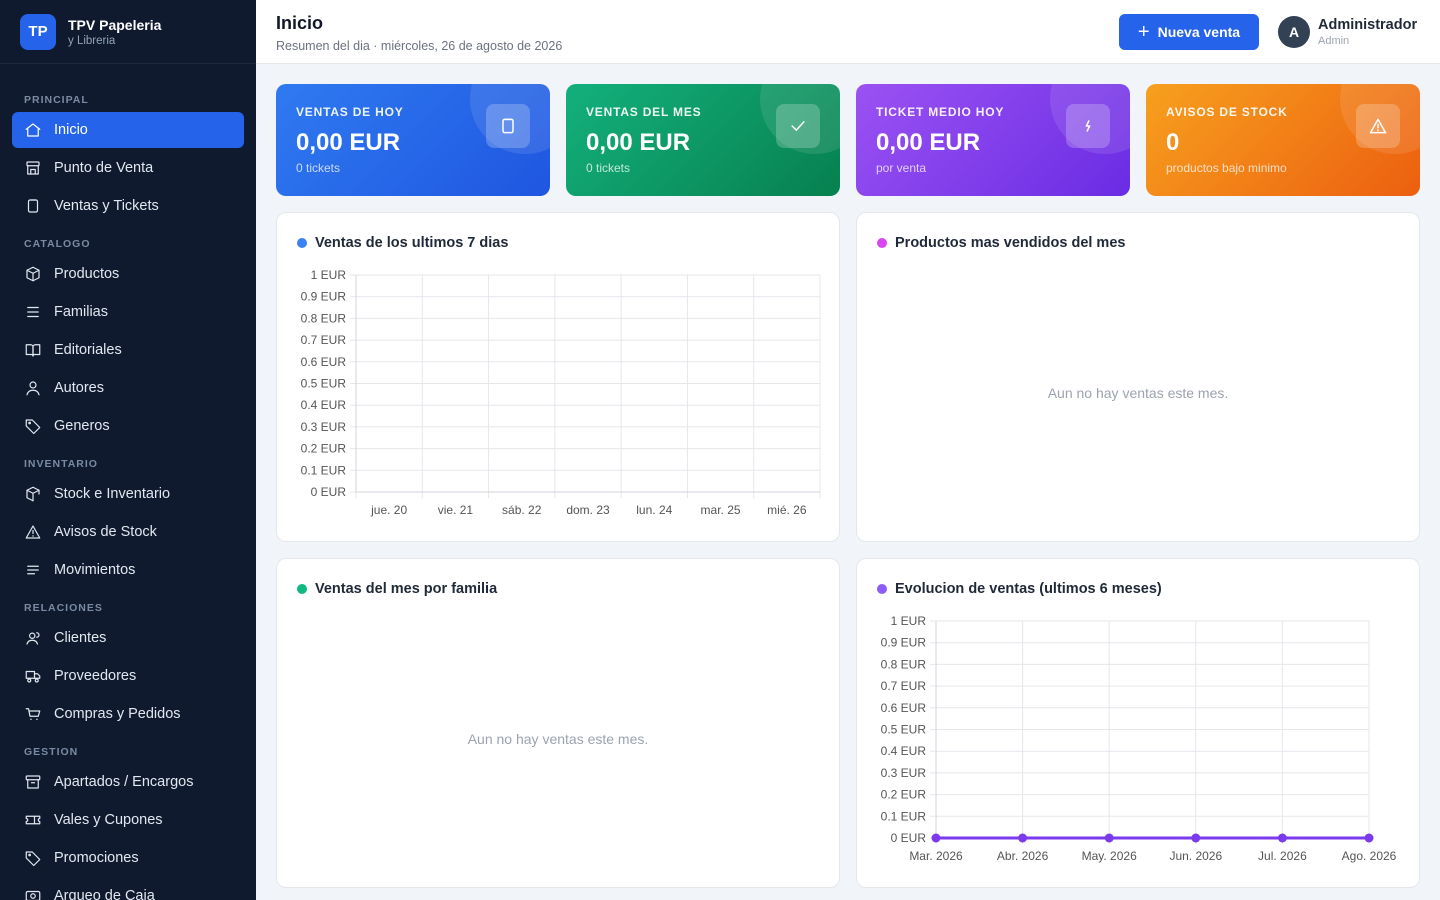  Describe the element at coordinates (1334, 41) in the screenshot. I see `user-role: Admin` at that location.